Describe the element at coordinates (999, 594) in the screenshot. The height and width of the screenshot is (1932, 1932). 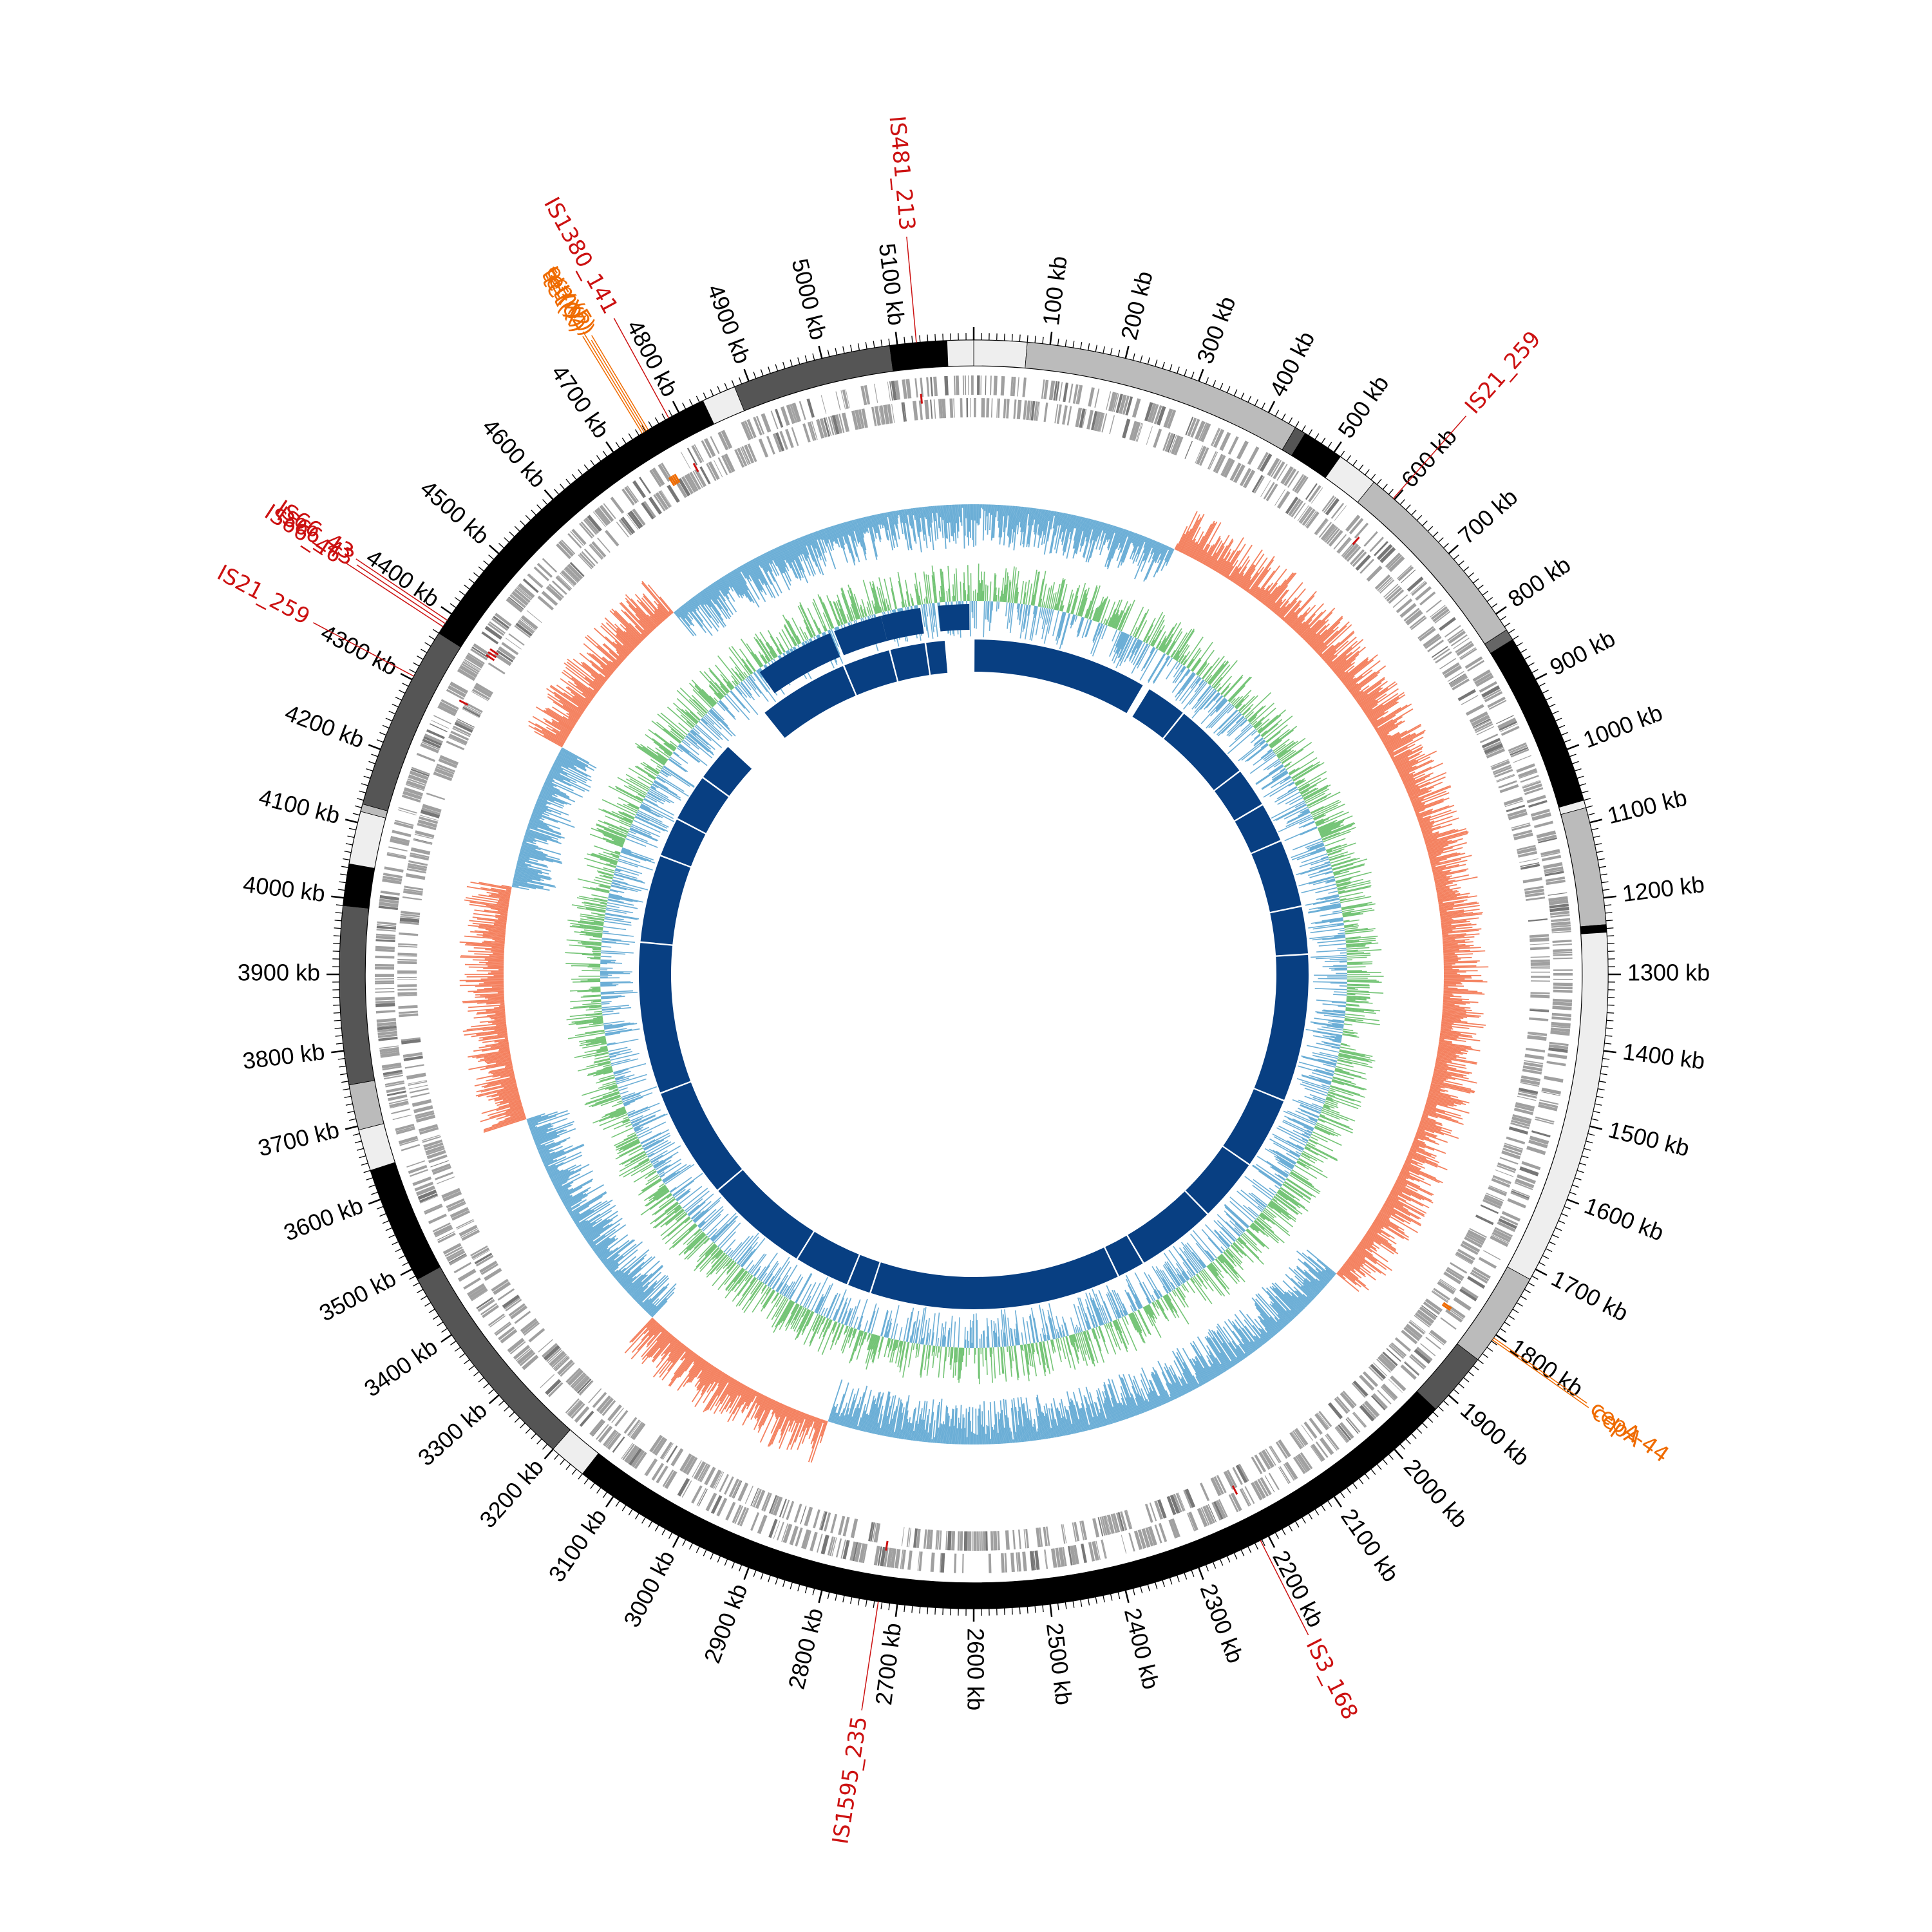
I see `gc-content-bar` at that location.